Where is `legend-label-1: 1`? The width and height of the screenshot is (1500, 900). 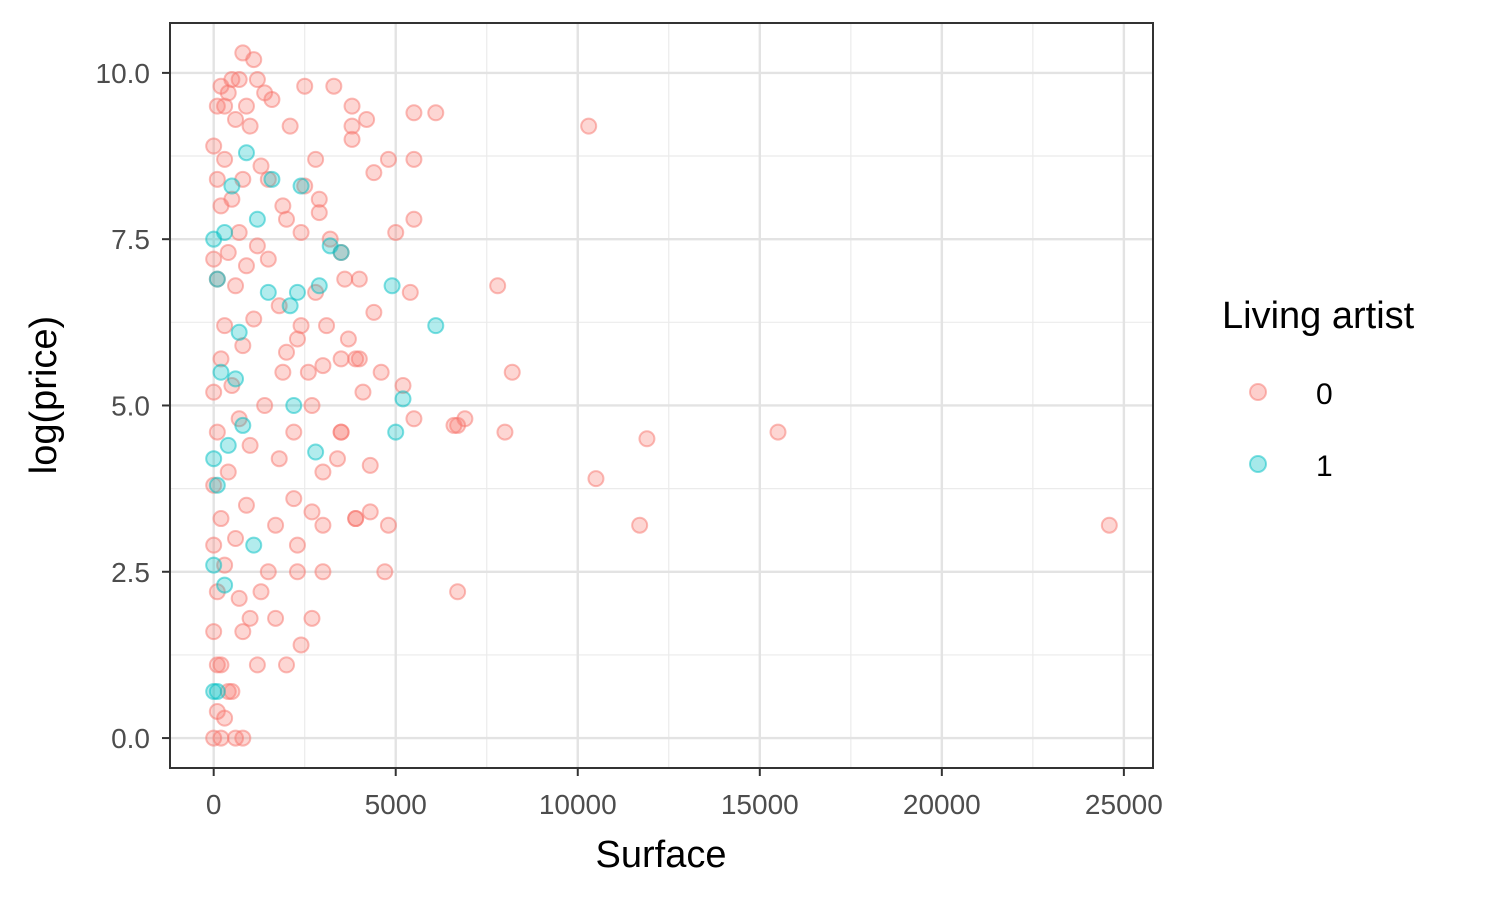
legend-label-1: 1 is located at coordinates (1324, 466).